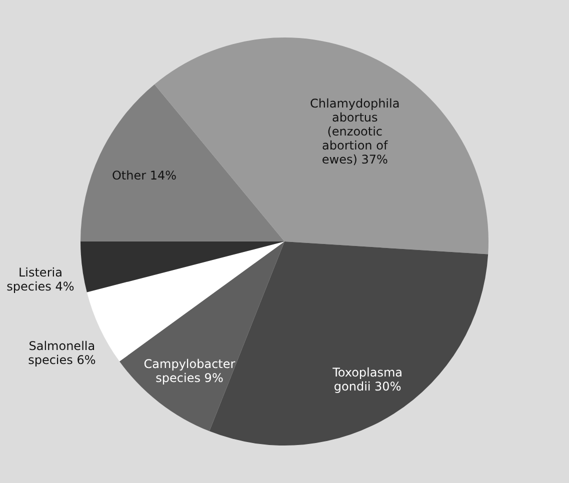 This screenshot has width=569, height=483. I want to click on slice-label: Toxoplasma gondii 30%, so click(367, 379).